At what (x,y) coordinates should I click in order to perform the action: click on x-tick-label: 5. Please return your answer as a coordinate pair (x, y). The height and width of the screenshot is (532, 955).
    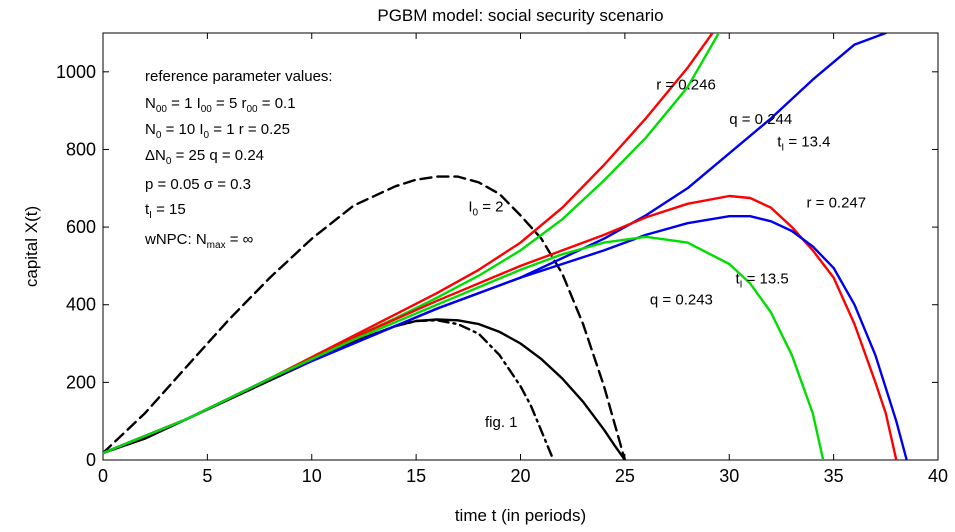
    Looking at the image, I should click on (207, 476).